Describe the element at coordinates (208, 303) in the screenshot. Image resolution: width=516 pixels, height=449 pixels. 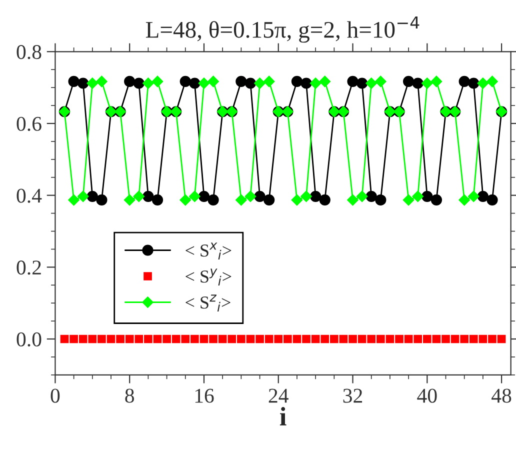
I see `legend-label: < S$^{z}$$_{i}$>` at that location.